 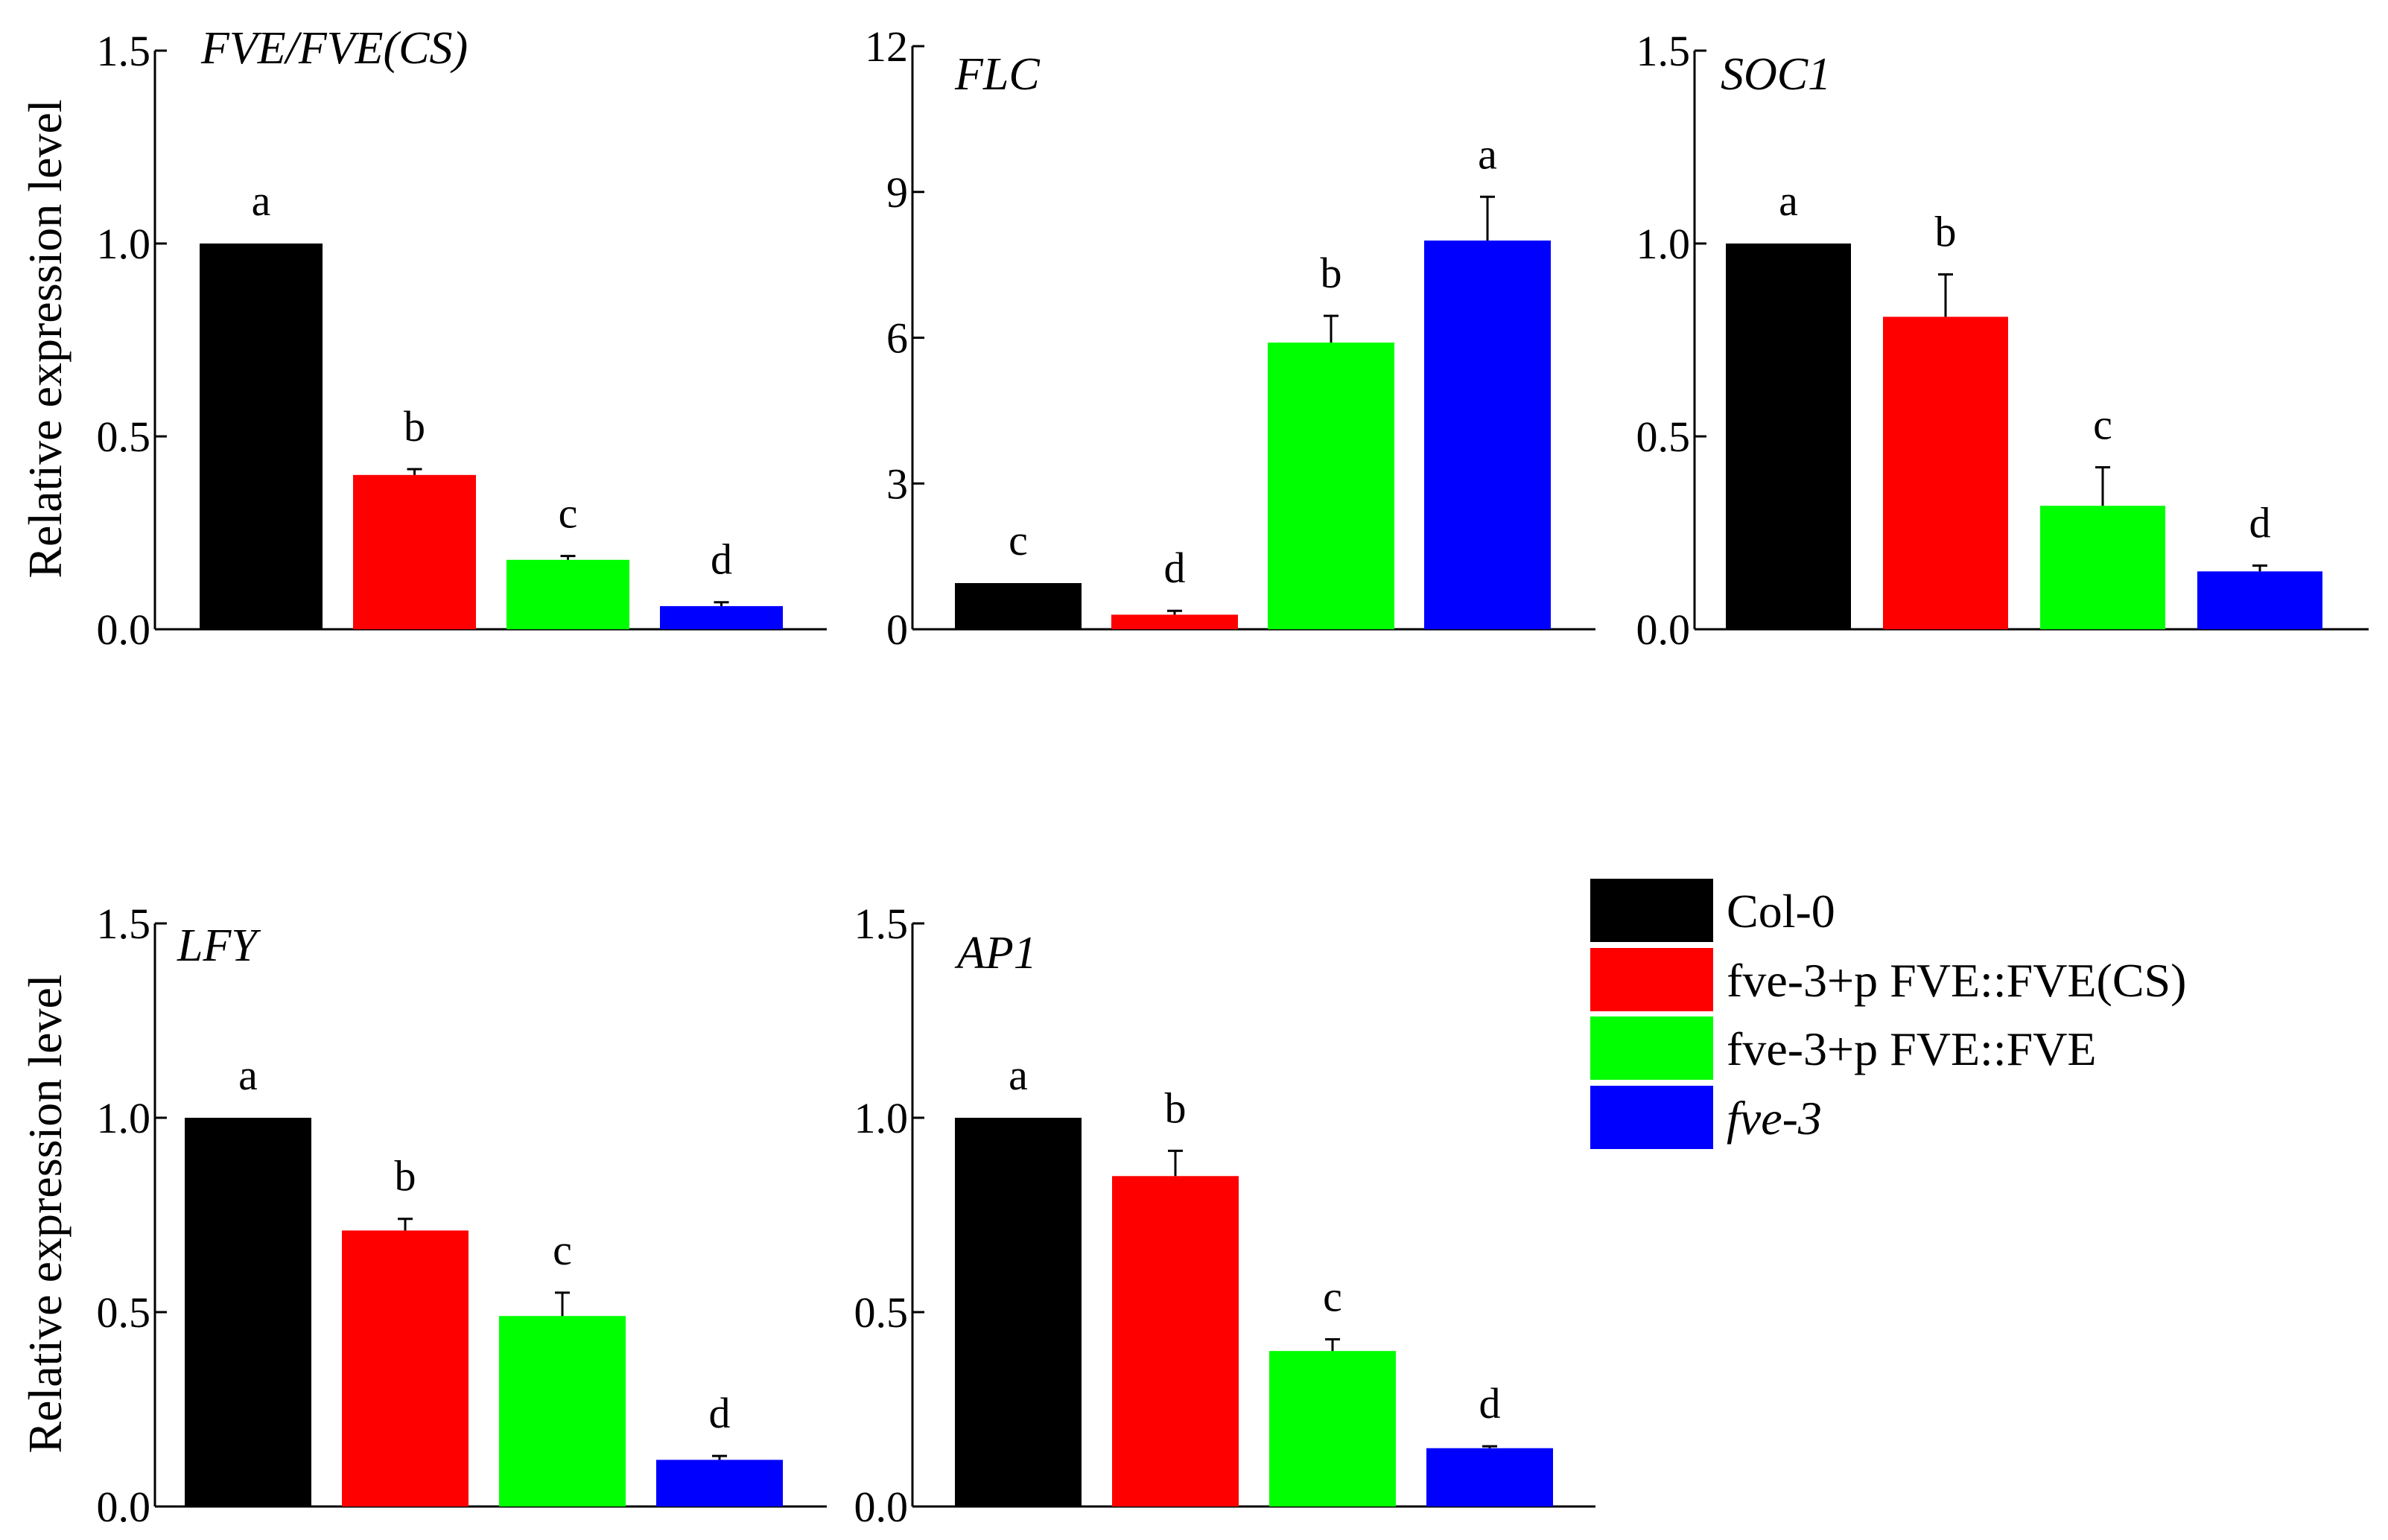 What do you see at coordinates (1651, 1117) in the screenshot?
I see `legend-swatch-fve3` at bounding box center [1651, 1117].